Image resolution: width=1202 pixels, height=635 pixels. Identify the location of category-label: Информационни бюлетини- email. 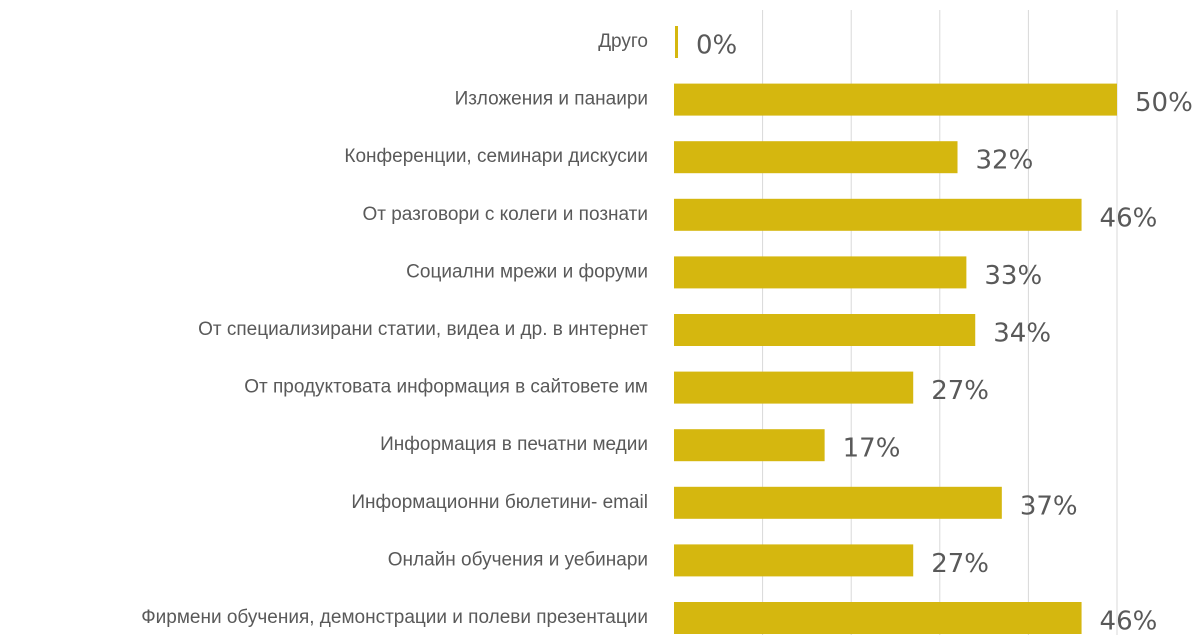
(499, 502).